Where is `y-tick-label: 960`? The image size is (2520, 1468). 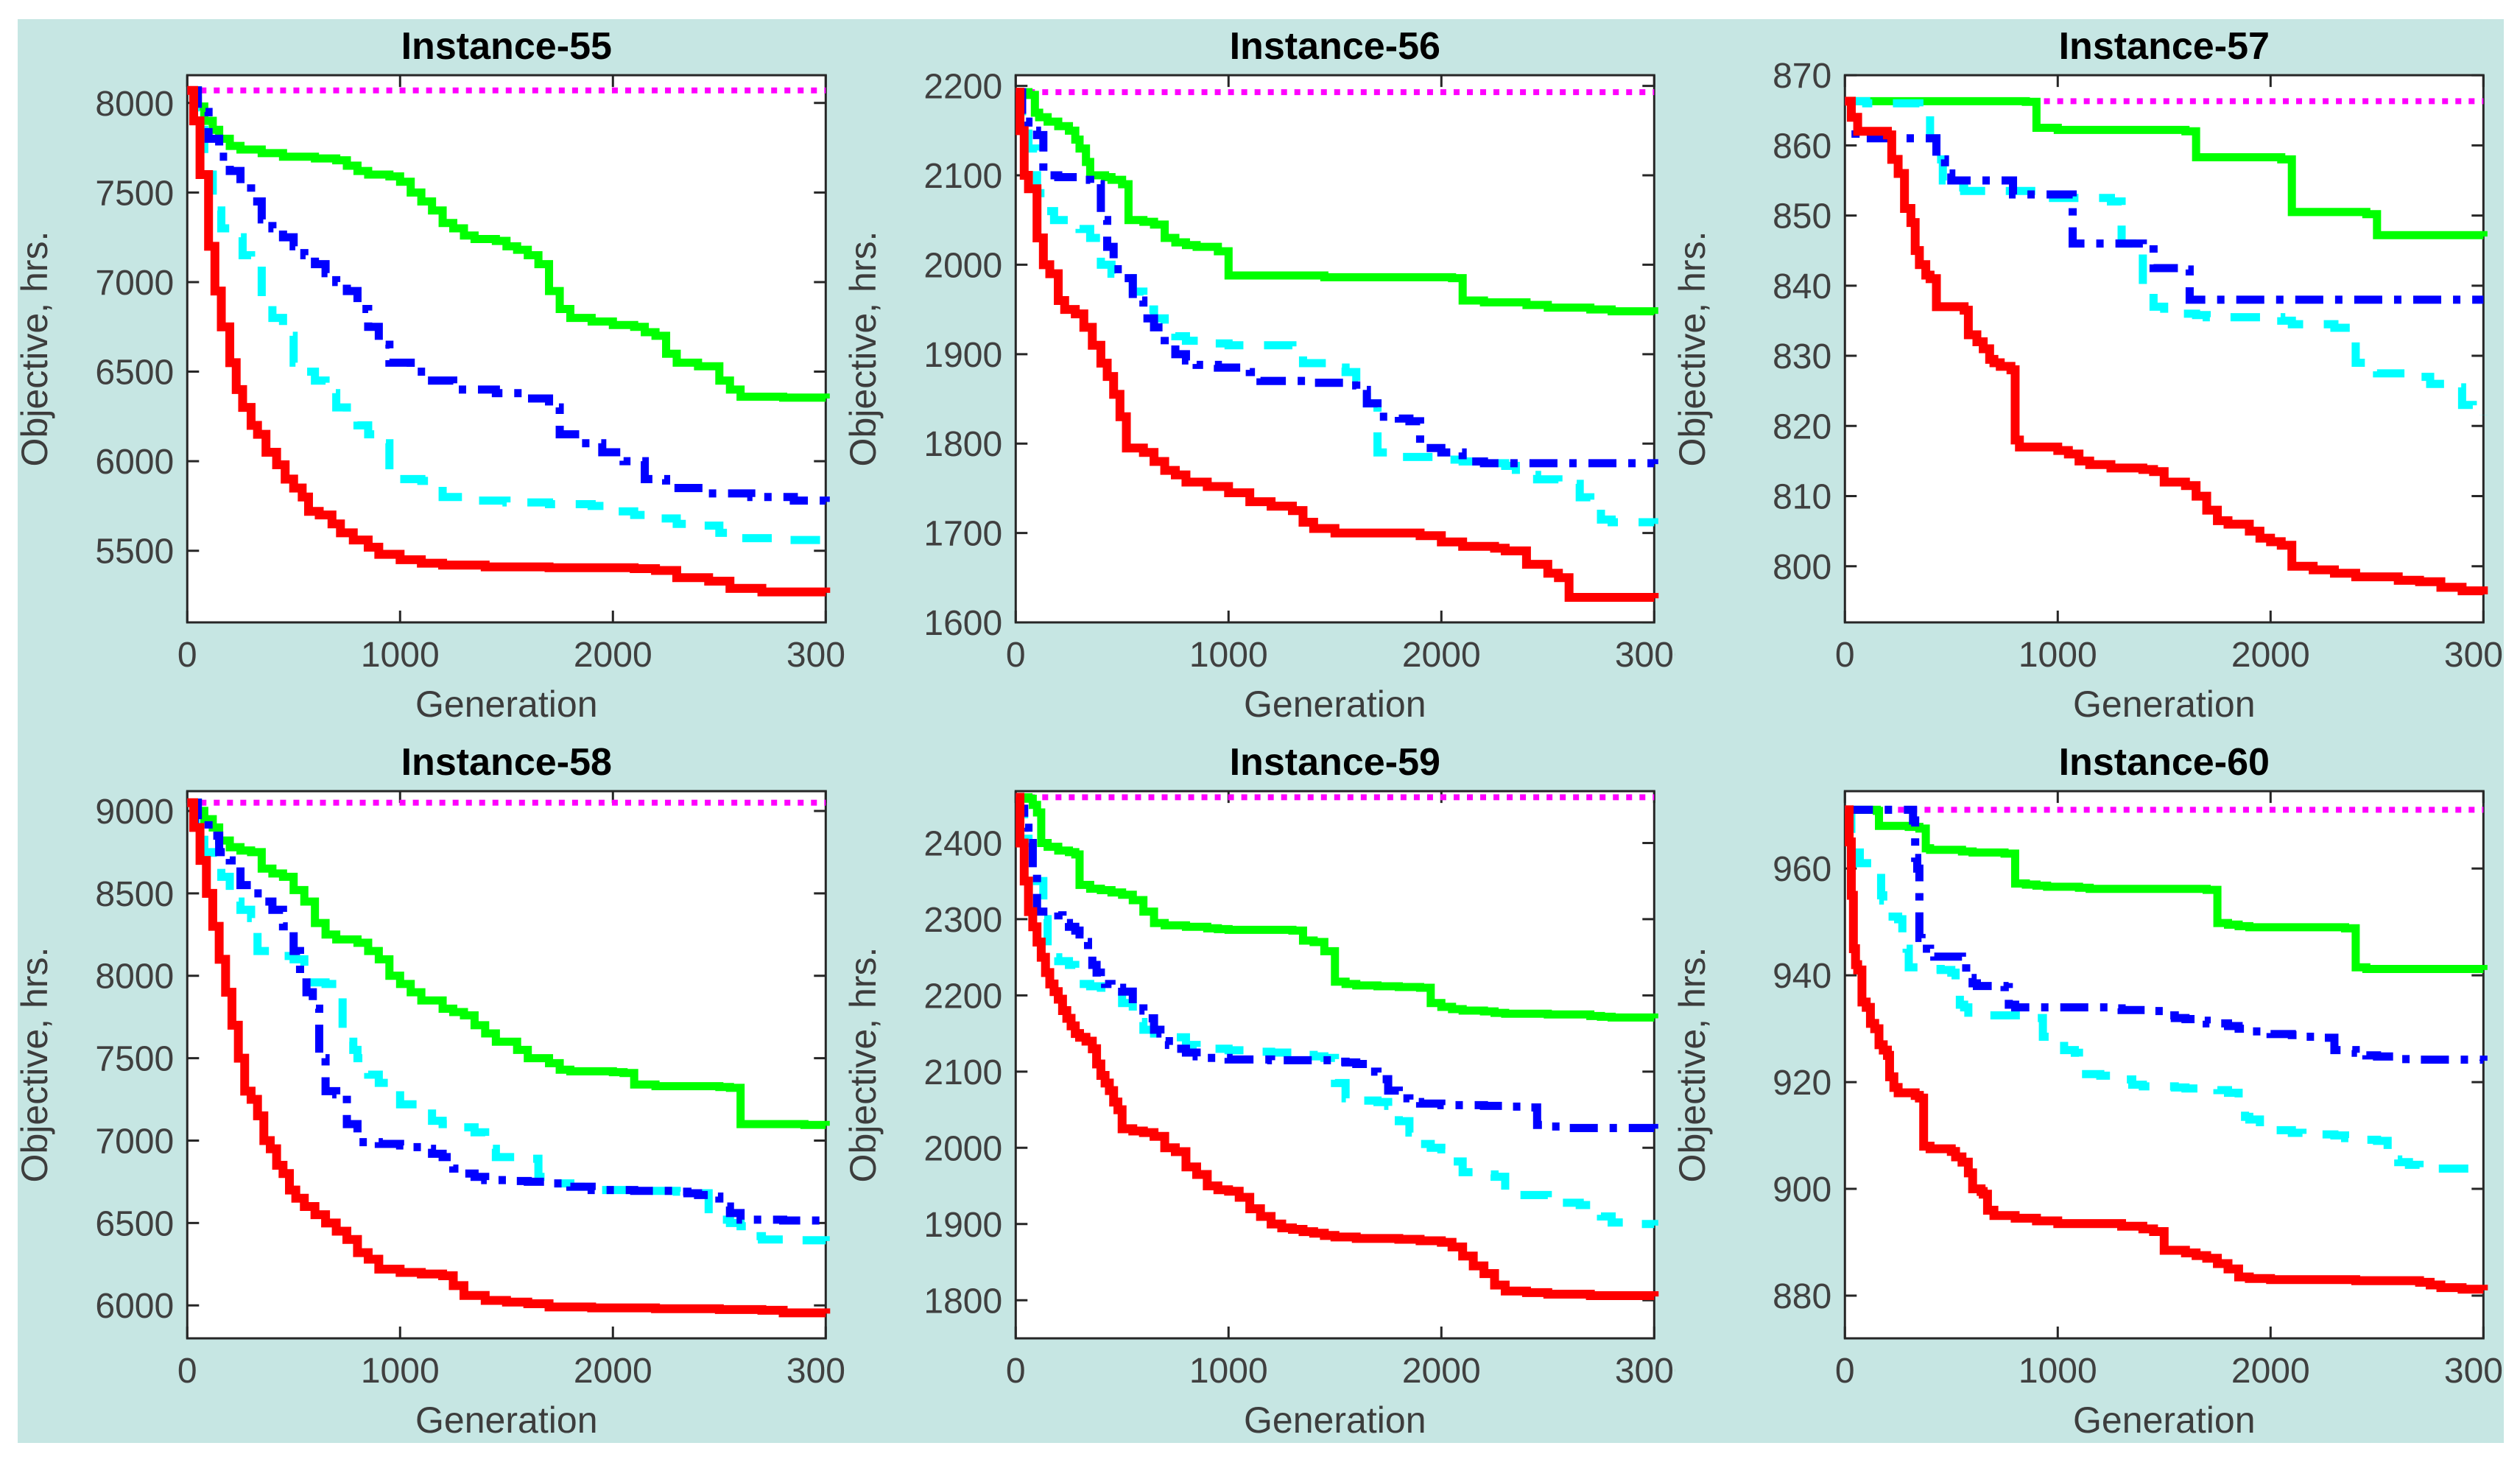 y-tick-label: 960 is located at coordinates (1802, 869).